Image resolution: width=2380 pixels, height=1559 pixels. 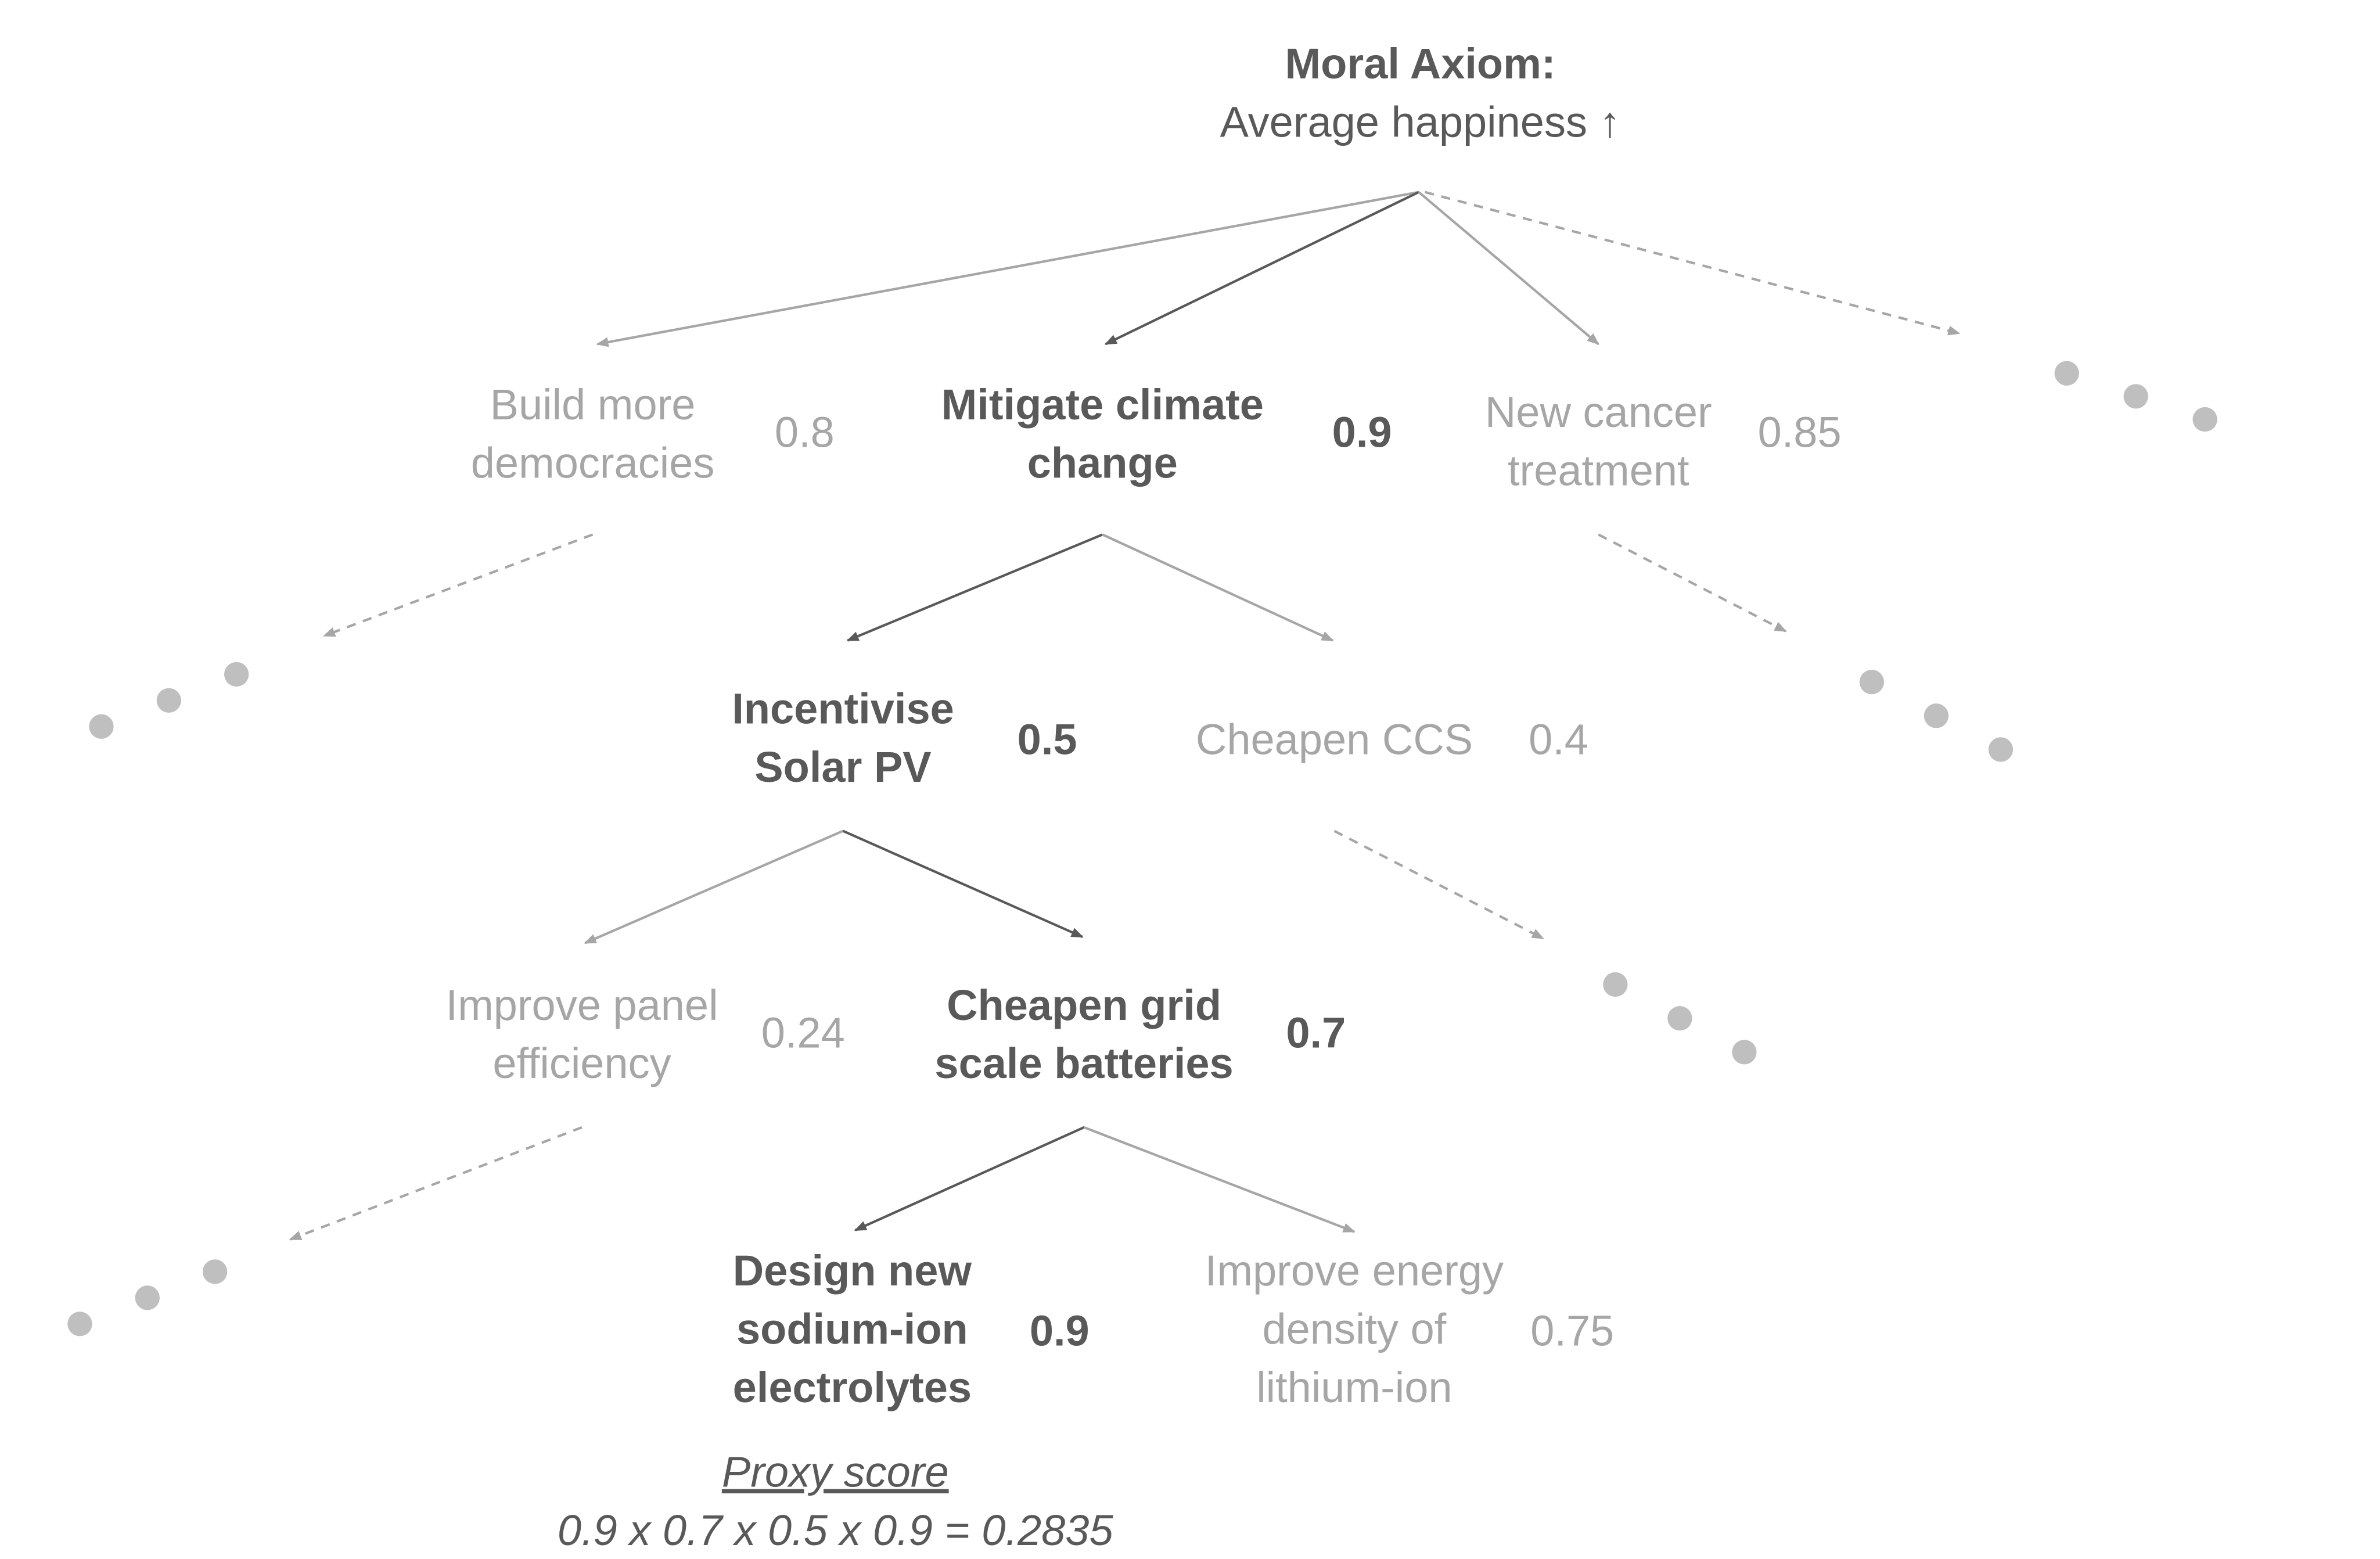 What do you see at coordinates (1219, 1179) in the screenshot?
I see `edge-batteries-to-lithium` at bounding box center [1219, 1179].